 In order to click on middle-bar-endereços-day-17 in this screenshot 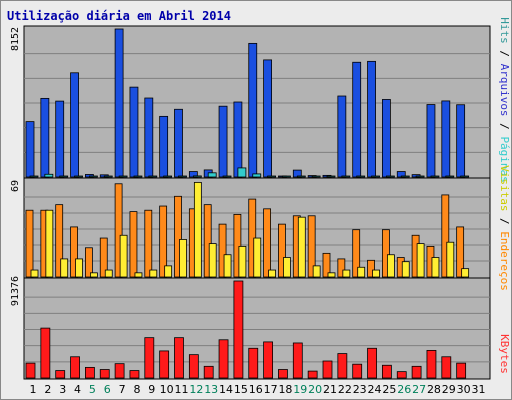, I will do `click(267, 243)`.